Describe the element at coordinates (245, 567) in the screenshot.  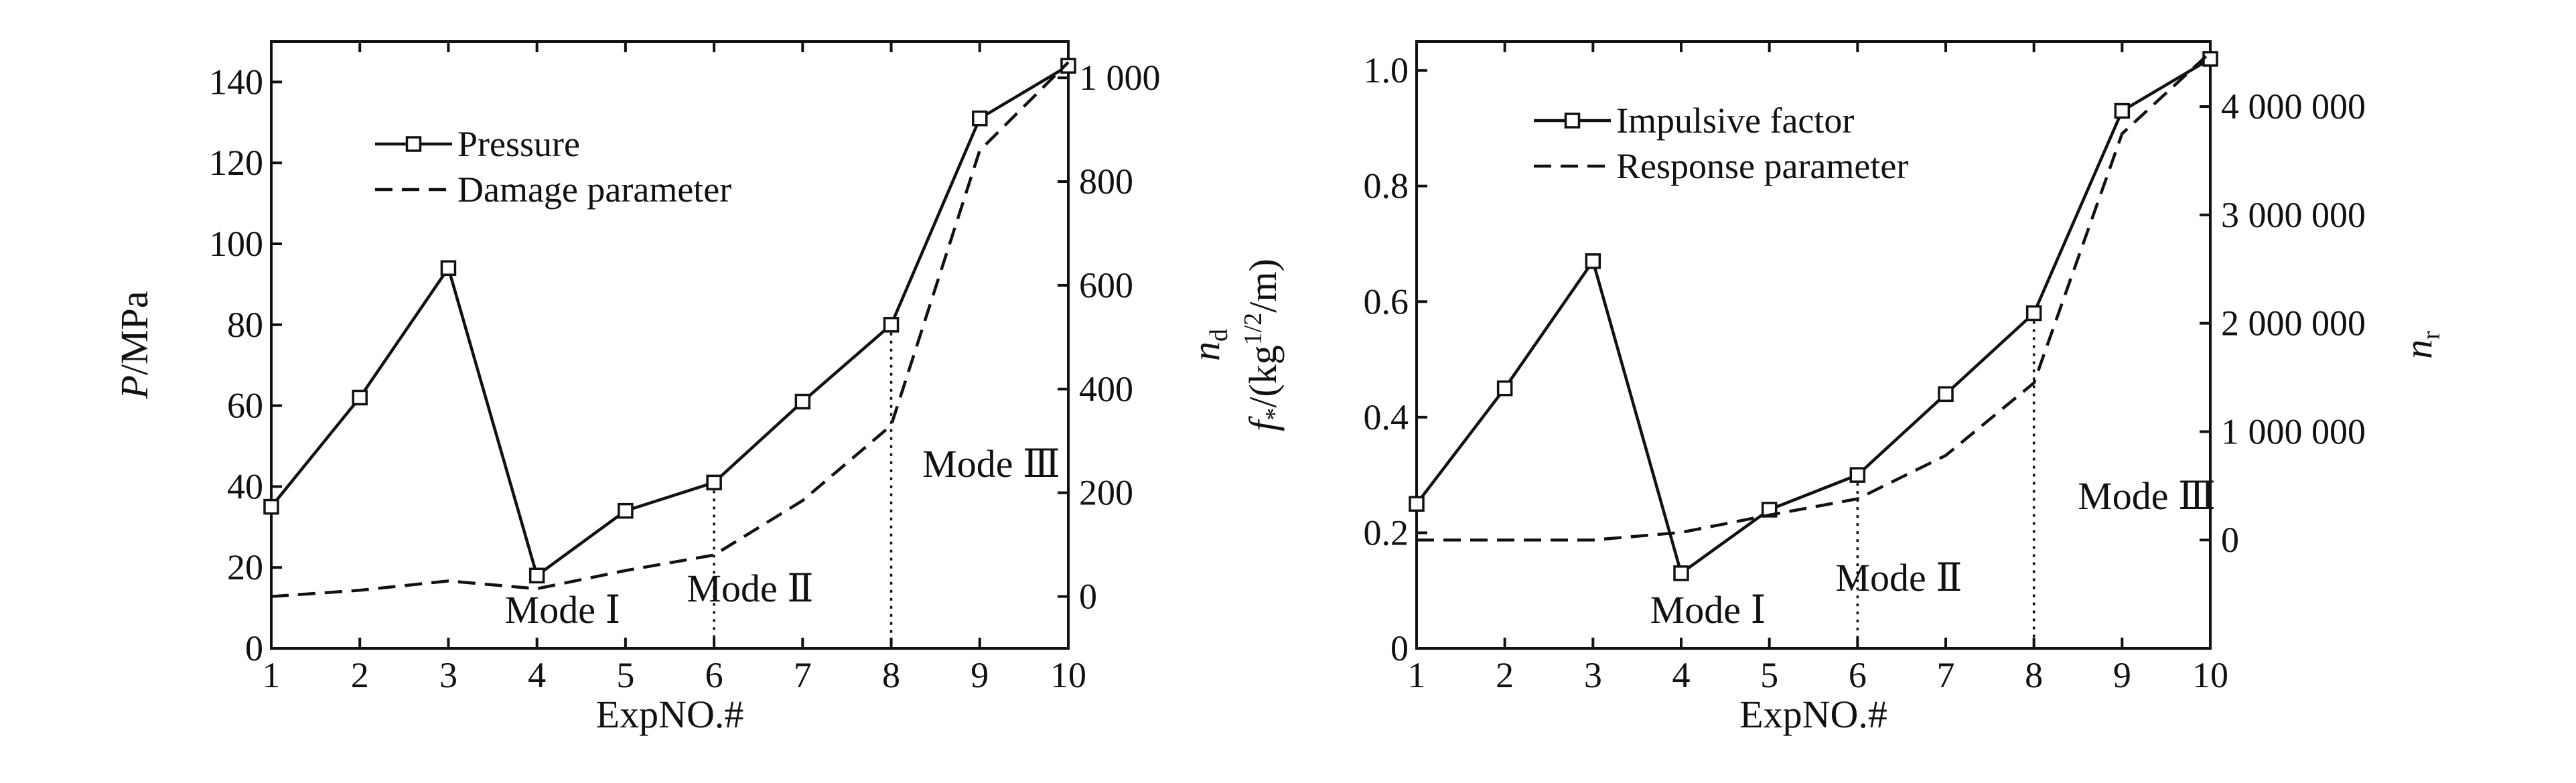
I see `y-left-tick-label: 20` at that location.